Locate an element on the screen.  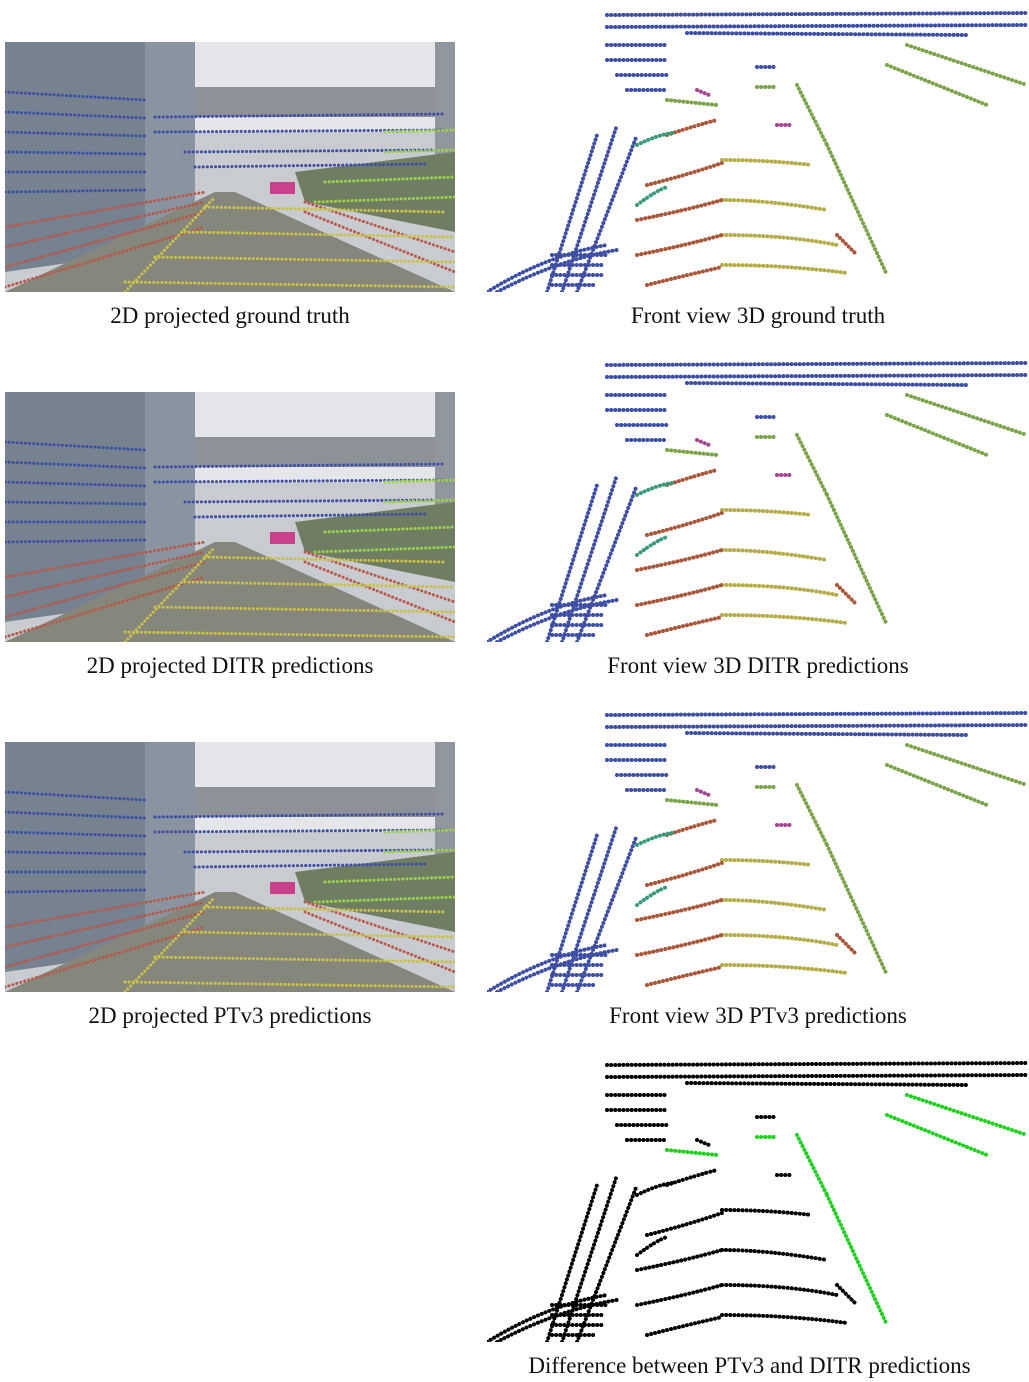
caption: 2D projected PTv3 predictions is located at coordinates (230, 1015).